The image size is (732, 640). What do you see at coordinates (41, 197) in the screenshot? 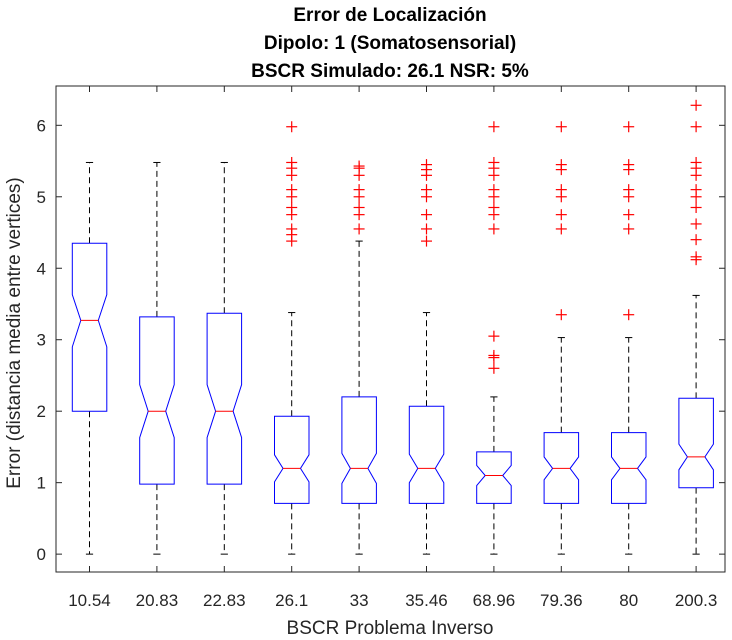
I see `y-tick-label: 5` at bounding box center [41, 197].